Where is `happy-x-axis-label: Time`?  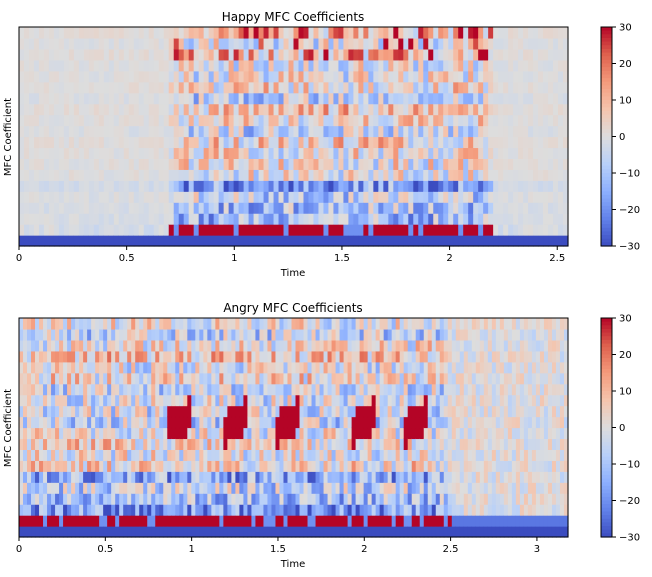 happy-x-axis-label: Time is located at coordinates (292, 273).